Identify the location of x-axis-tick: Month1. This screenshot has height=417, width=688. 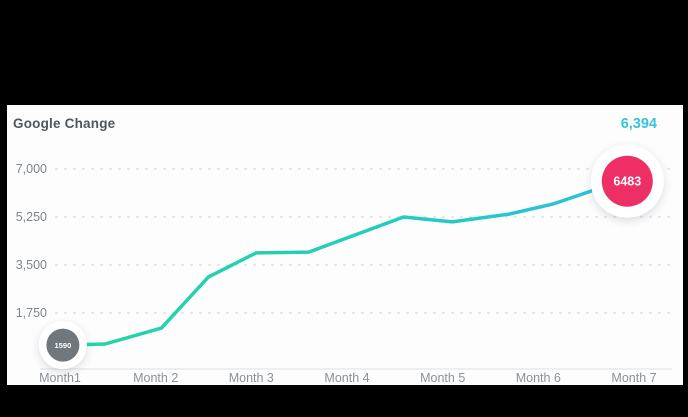
(60, 378).